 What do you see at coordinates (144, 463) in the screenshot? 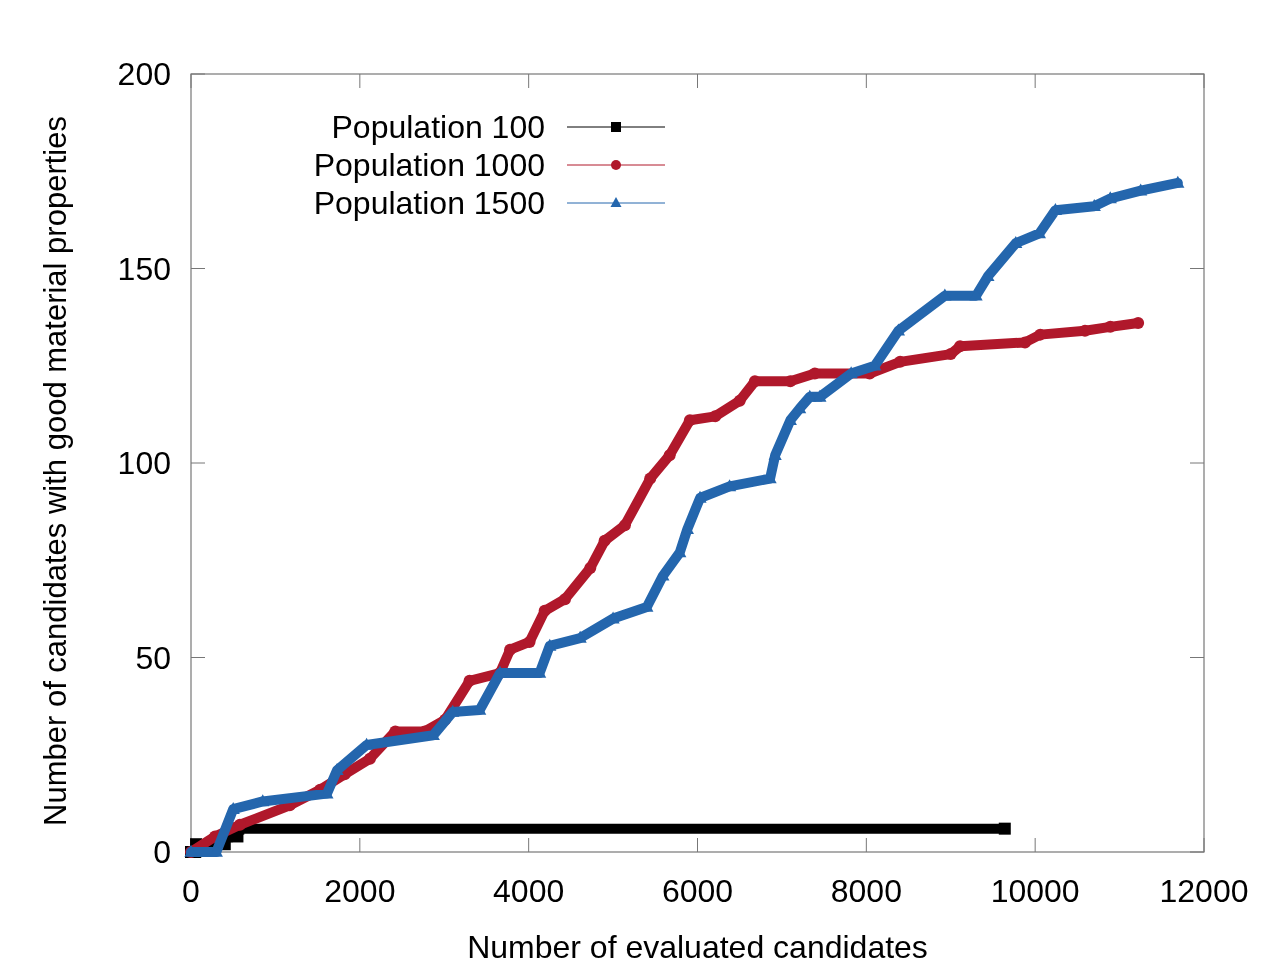
I see `y-tick-label: 100` at bounding box center [144, 463].